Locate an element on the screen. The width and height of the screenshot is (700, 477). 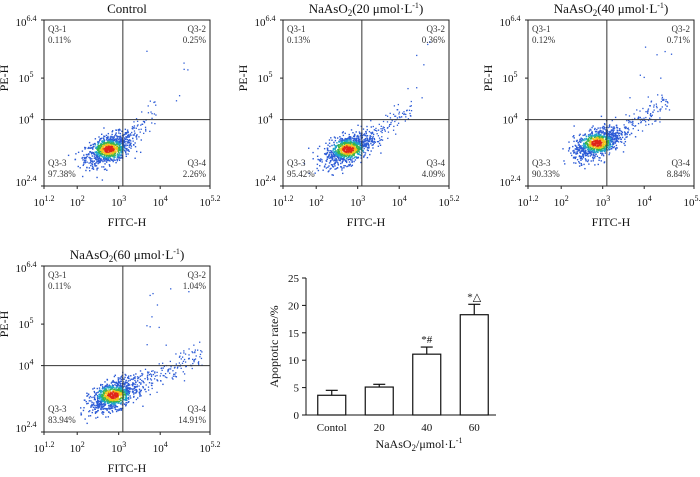
x-tick-label: 10⁴ is located at coordinates (399, 201).